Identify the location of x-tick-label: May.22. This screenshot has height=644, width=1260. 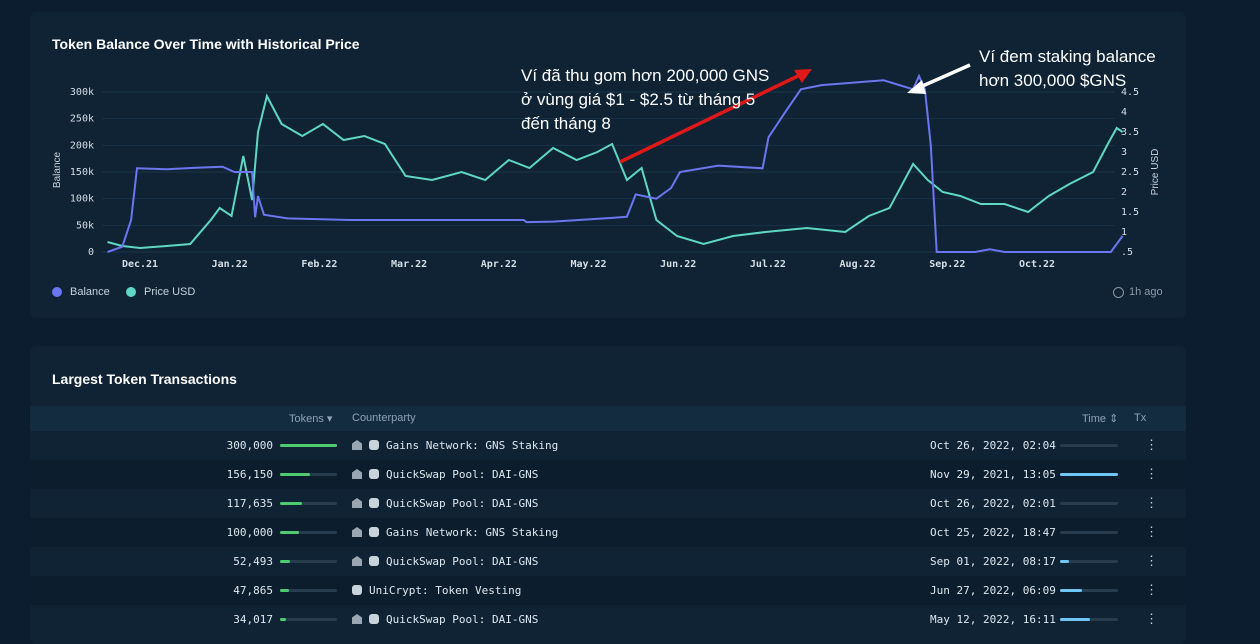
(588, 264).